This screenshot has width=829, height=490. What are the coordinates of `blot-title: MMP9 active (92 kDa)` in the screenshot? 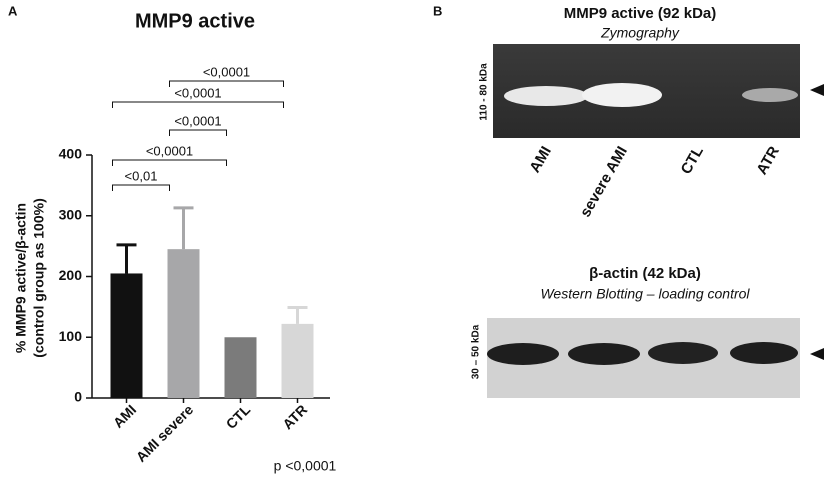 It's located at (640, 13).